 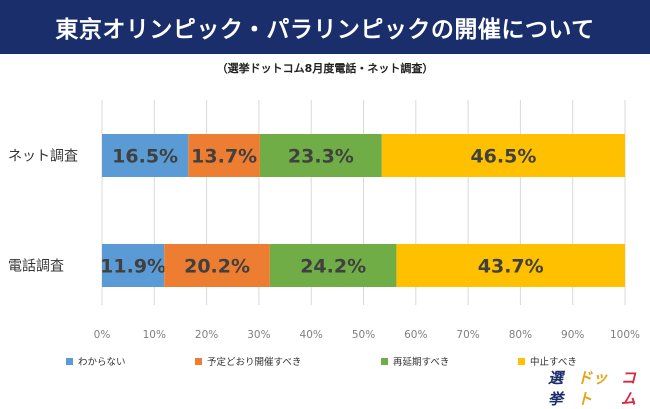 What do you see at coordinates (467, 335) in the screenshot?
I see `x-tick-label: 70%` at bounding box center [467, 335].